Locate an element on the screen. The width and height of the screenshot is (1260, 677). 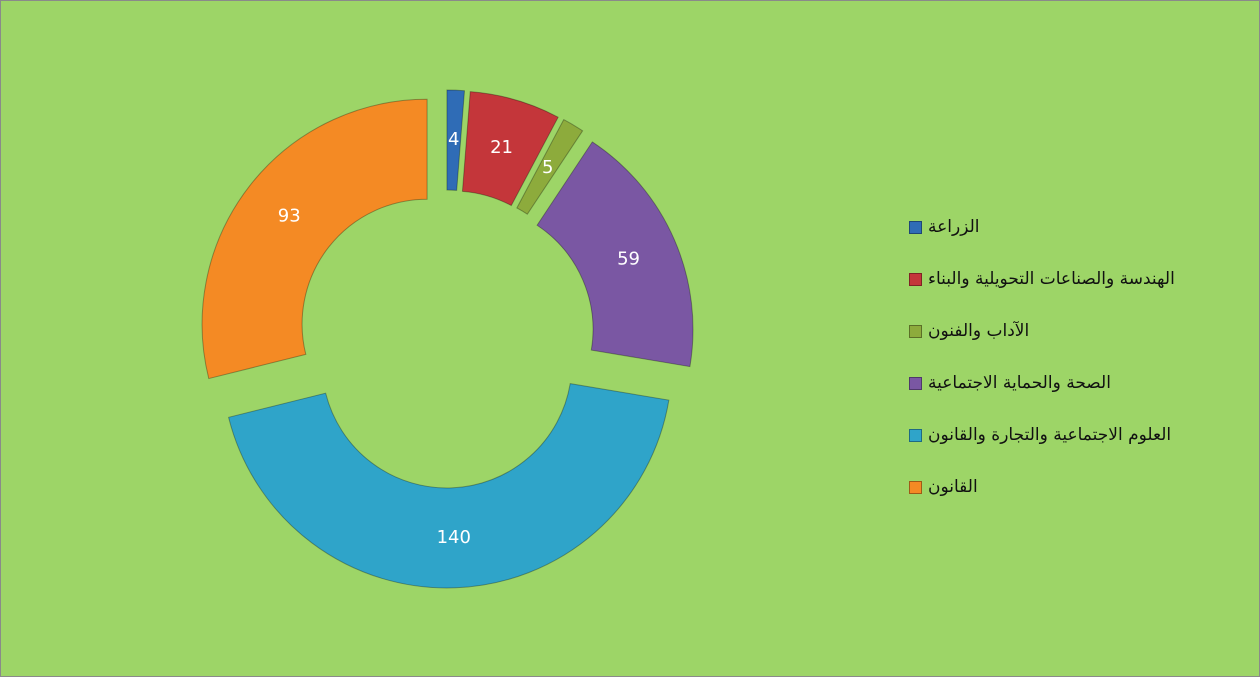
legend-item: الزراعة is located at coordinates (1042, 227).